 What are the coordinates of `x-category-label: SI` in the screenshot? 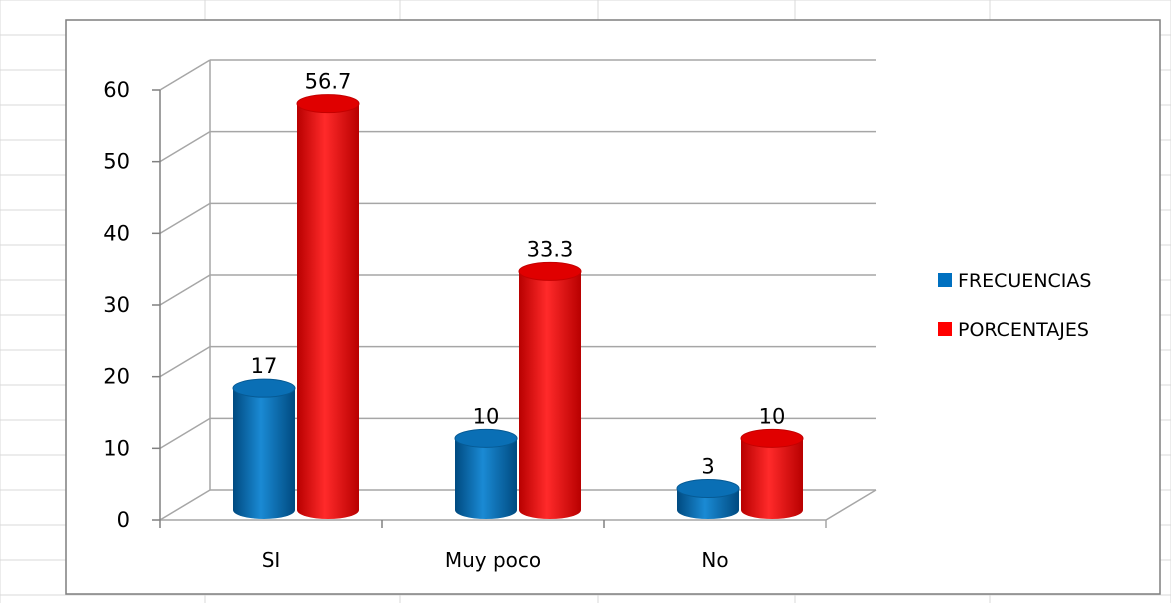 It's located at (271, 560).